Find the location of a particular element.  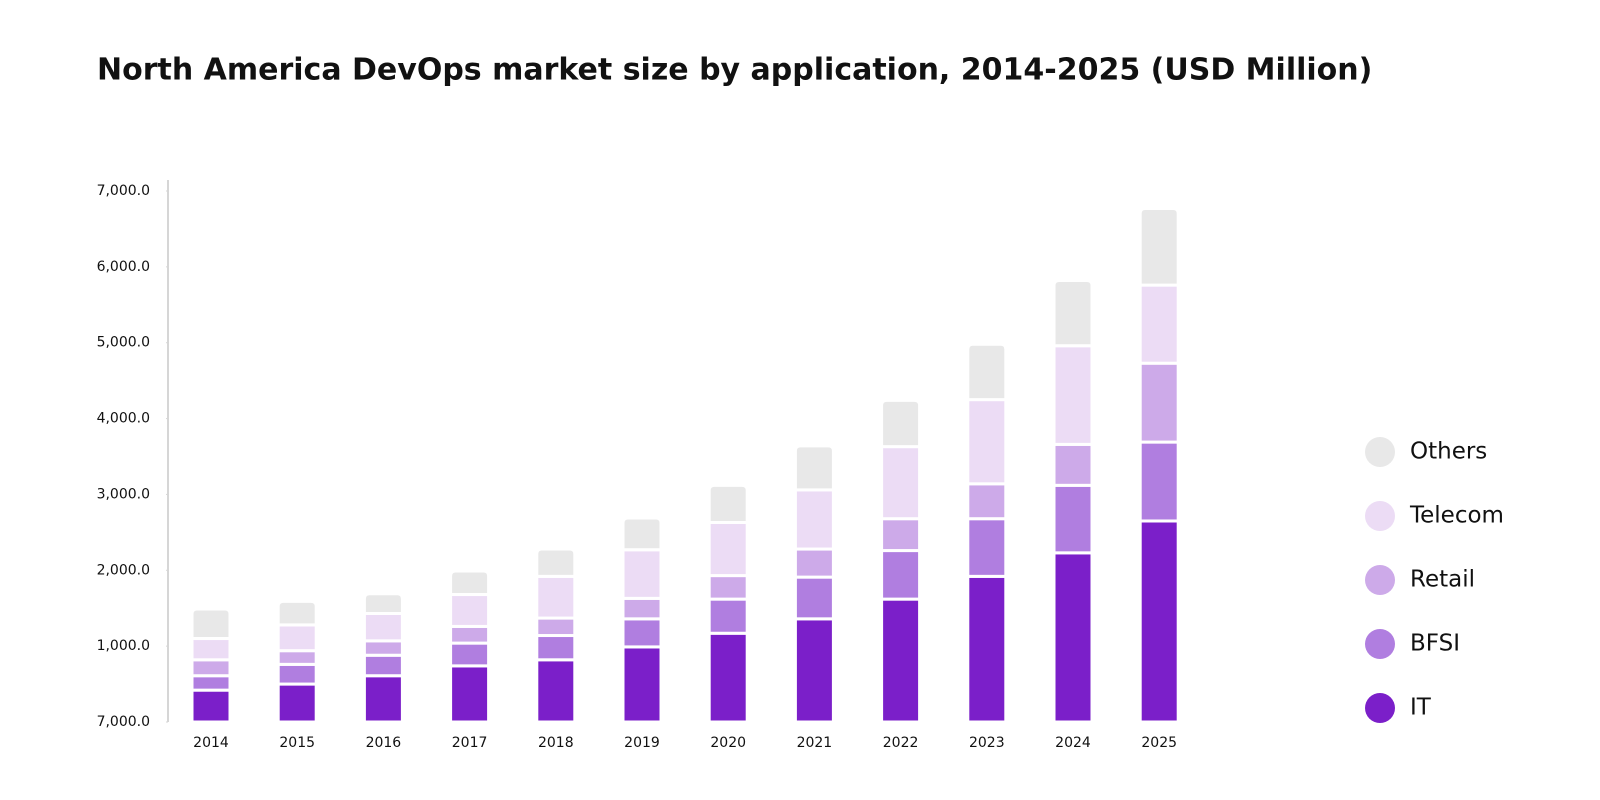

x-tick-label: 2021 is located at coordinates (815, 743).